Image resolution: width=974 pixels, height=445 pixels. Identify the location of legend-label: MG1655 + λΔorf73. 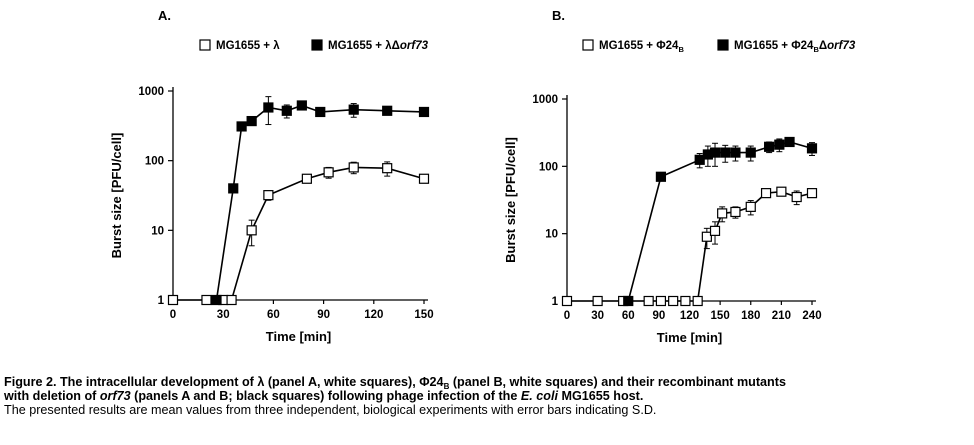
(378, 46).